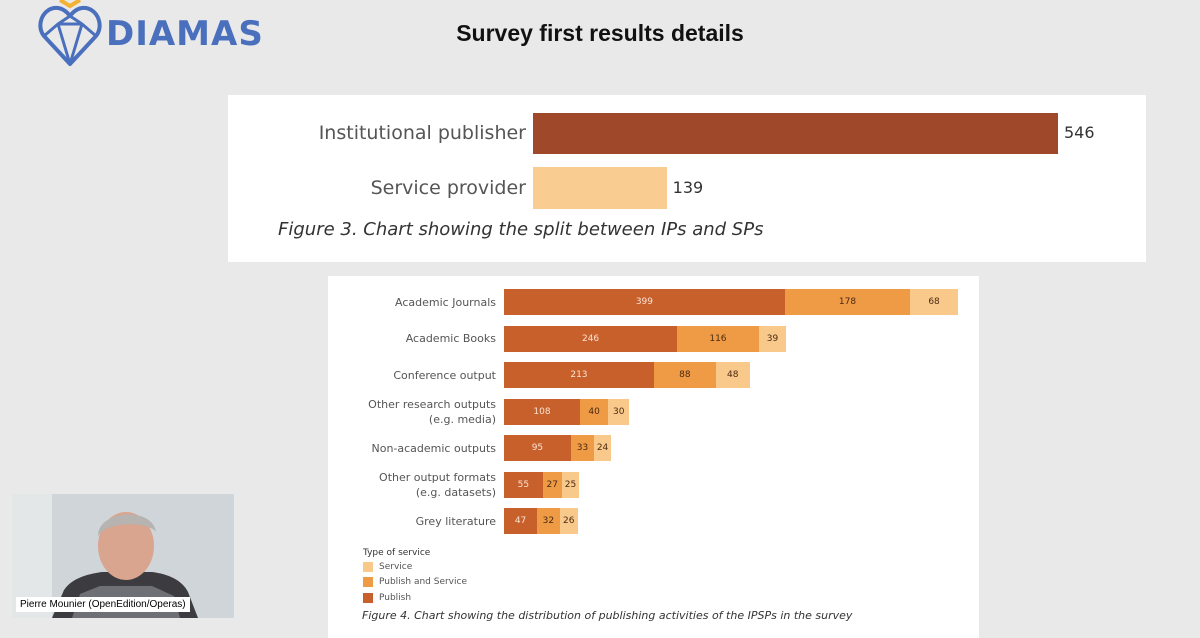 This screenshot has height=638, width=1200. What do you see at coordinates (445, 302) in the screenshot?
I see `category-label-line: Academic Journals` at bounding box center [445, 302].